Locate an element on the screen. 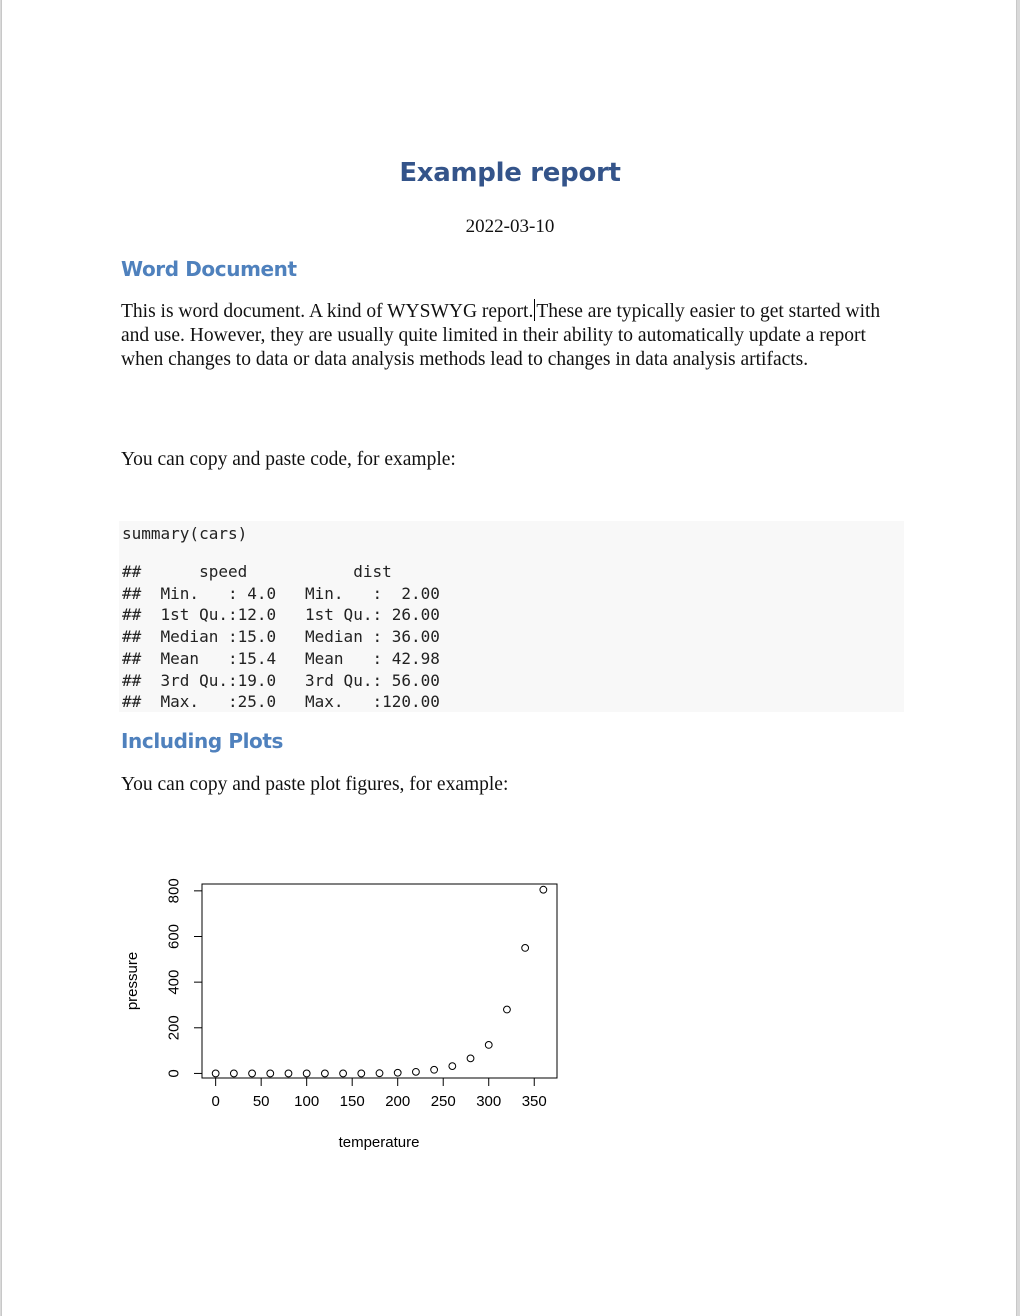 The height and width of the screenshot is (1316, 1020). y-tick-label: 200 is located at coordinates (174, 1027).